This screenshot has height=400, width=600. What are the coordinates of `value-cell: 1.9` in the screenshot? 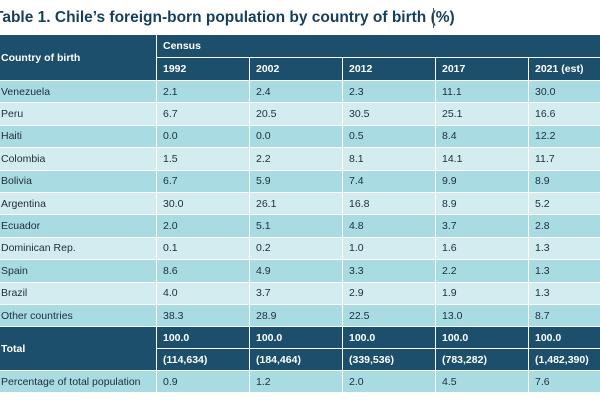 It's located at (482, 293).